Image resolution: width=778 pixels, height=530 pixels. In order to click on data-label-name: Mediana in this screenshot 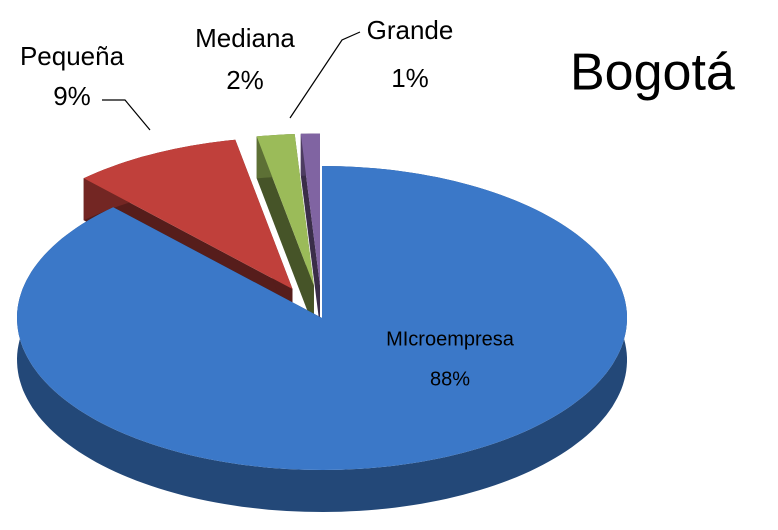, I will do `click(245, 38)`.